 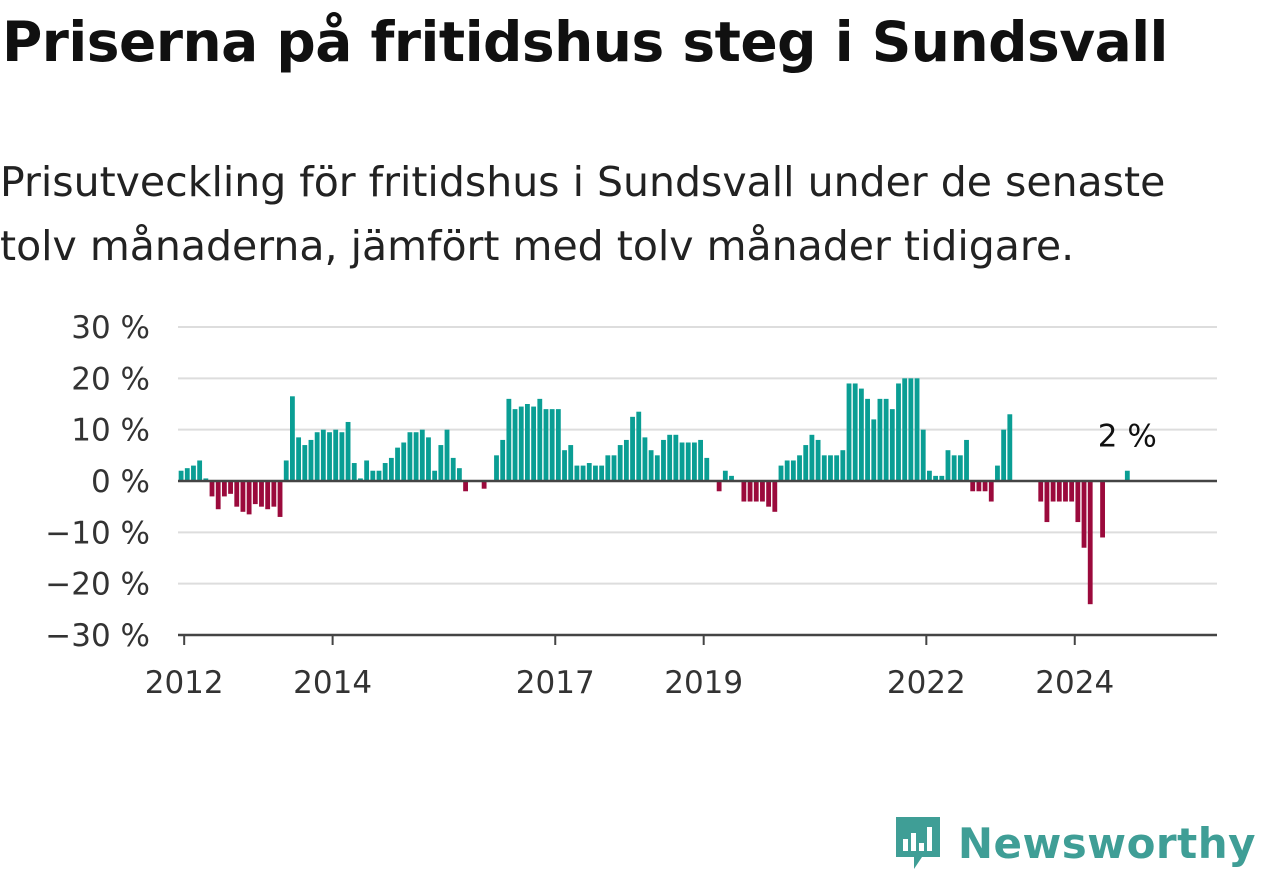 What do you see at coordinates (97, 533) in the screenshot?
I see `y-tick-label: −10 %` at bounding box center [97, 533].